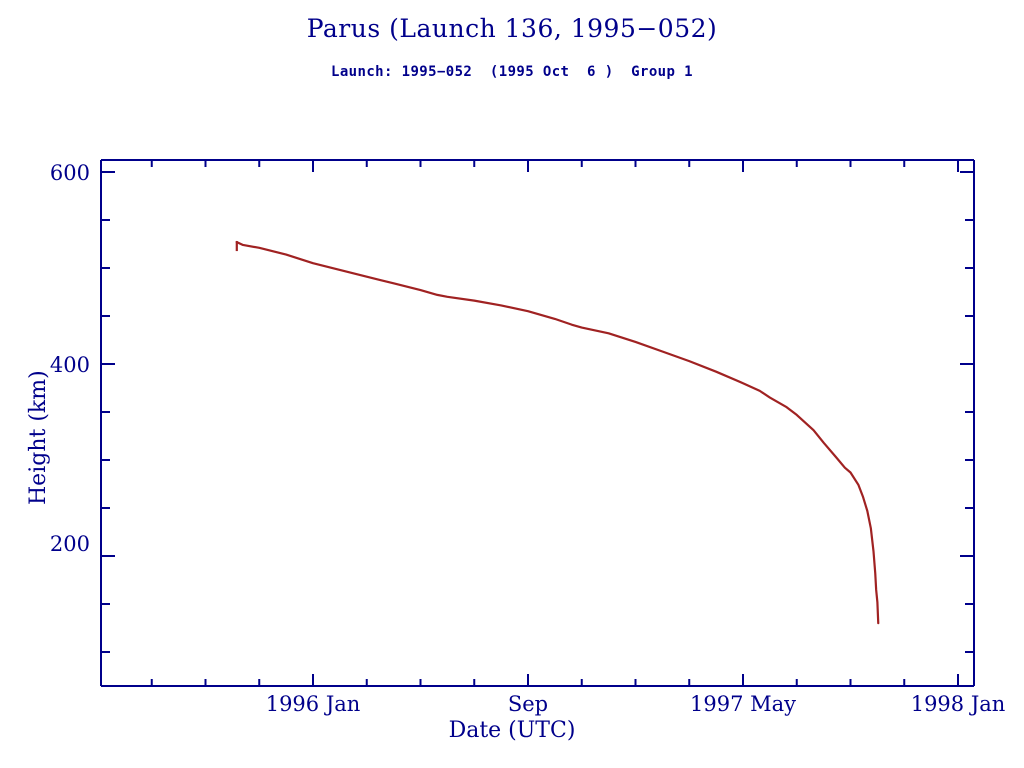 This screenshot has height=768, width=1024. What do you see at coordinates (69, 173) in the screenshot?
I see `y-tick-label-600: 600` at bounding box center [69, 173].